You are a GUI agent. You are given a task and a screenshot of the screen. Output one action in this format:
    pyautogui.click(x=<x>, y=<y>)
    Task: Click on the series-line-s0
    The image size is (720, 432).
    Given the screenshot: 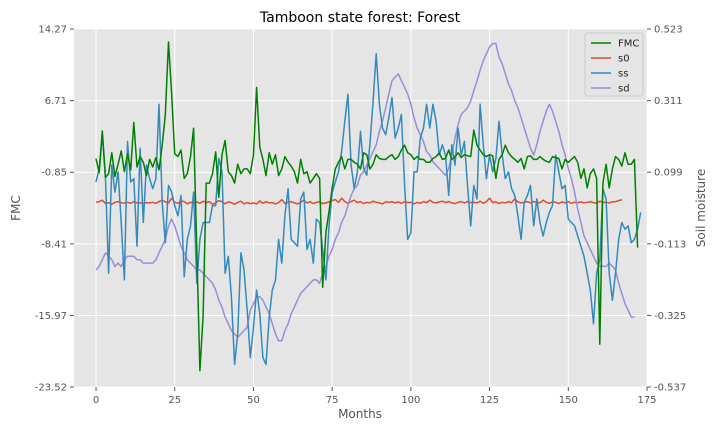 What is the action you would take?
    pyautogui.click(x=359, y=201)
    